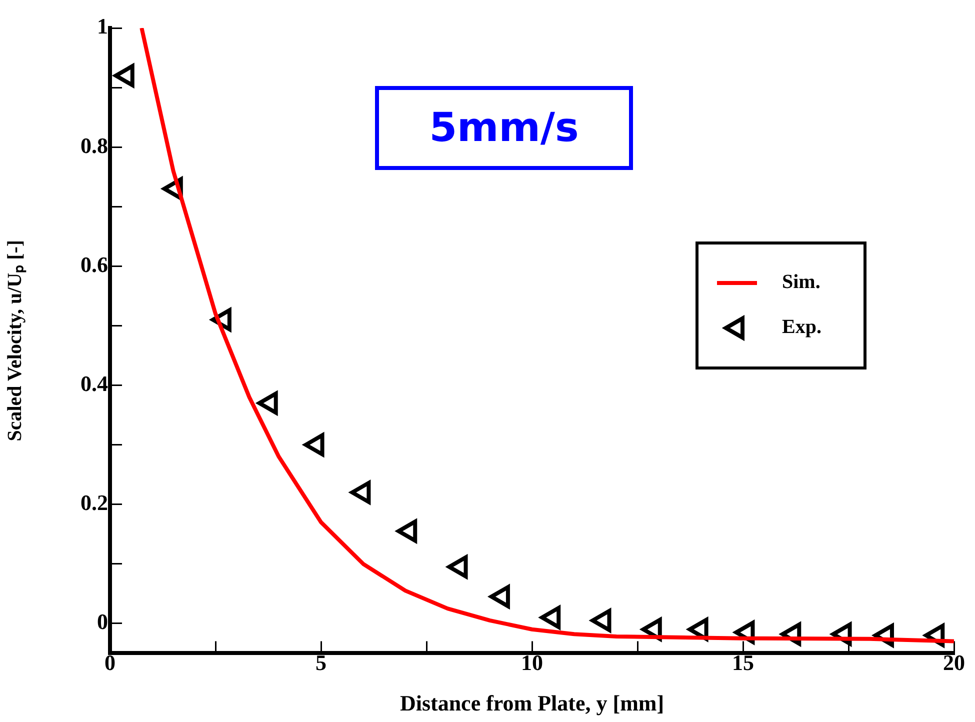 The image size is (975, 722). Describe the element at coordinates (504, 128) in the screenshot. I see `text-box: 5mm/s` at that location.